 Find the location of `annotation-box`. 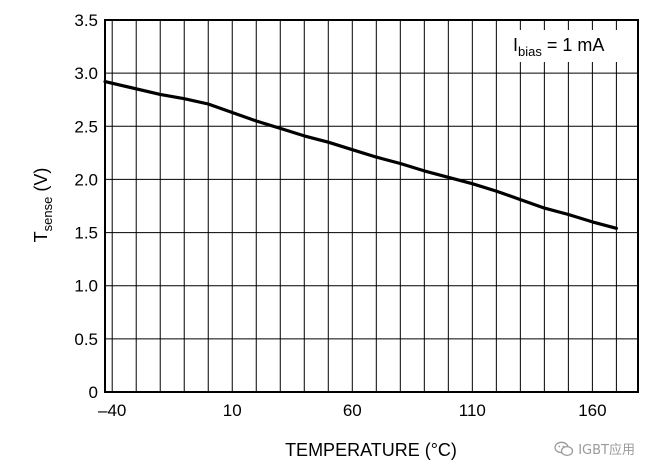

annotation-box is located at coordinates (565, 46).